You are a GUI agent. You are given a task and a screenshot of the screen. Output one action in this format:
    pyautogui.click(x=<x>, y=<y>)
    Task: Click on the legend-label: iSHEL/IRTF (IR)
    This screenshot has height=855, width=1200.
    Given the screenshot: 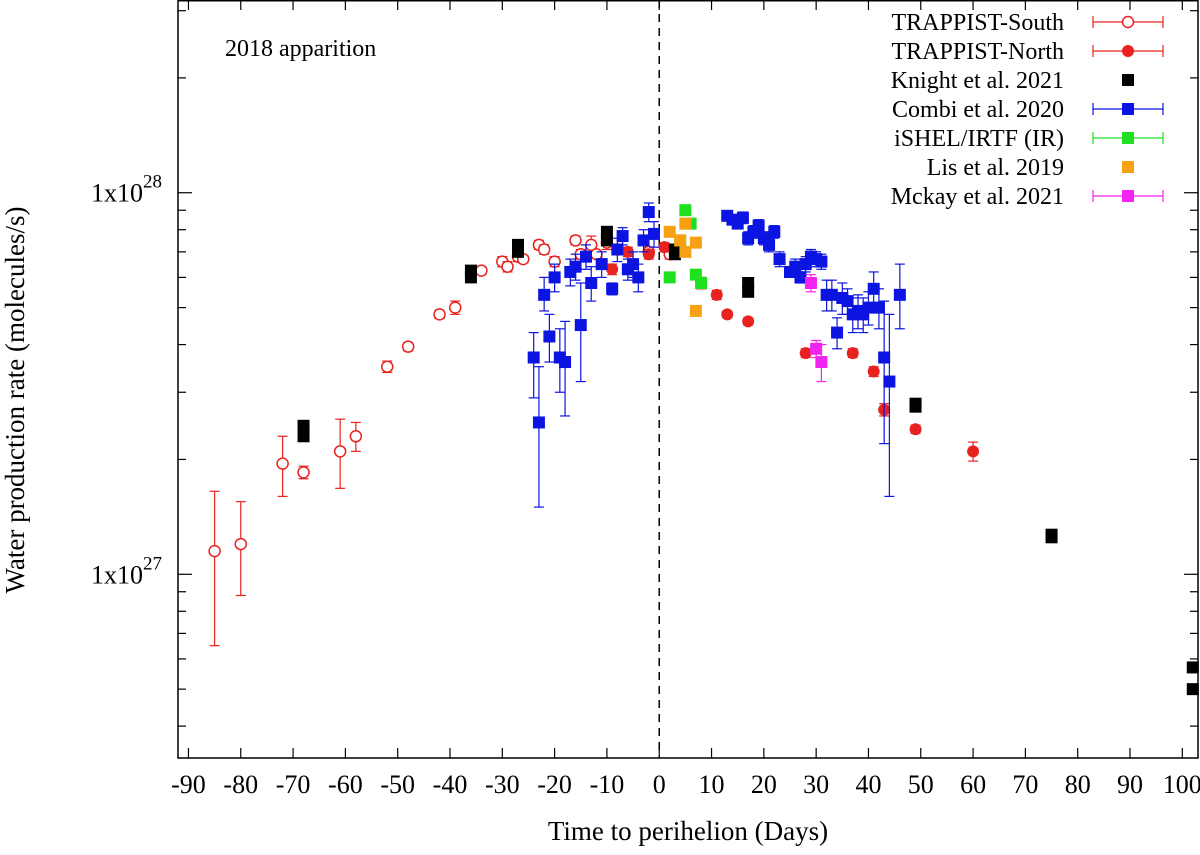 What is the action you would take?
    pyautogui.click(x=979, y=139)
    